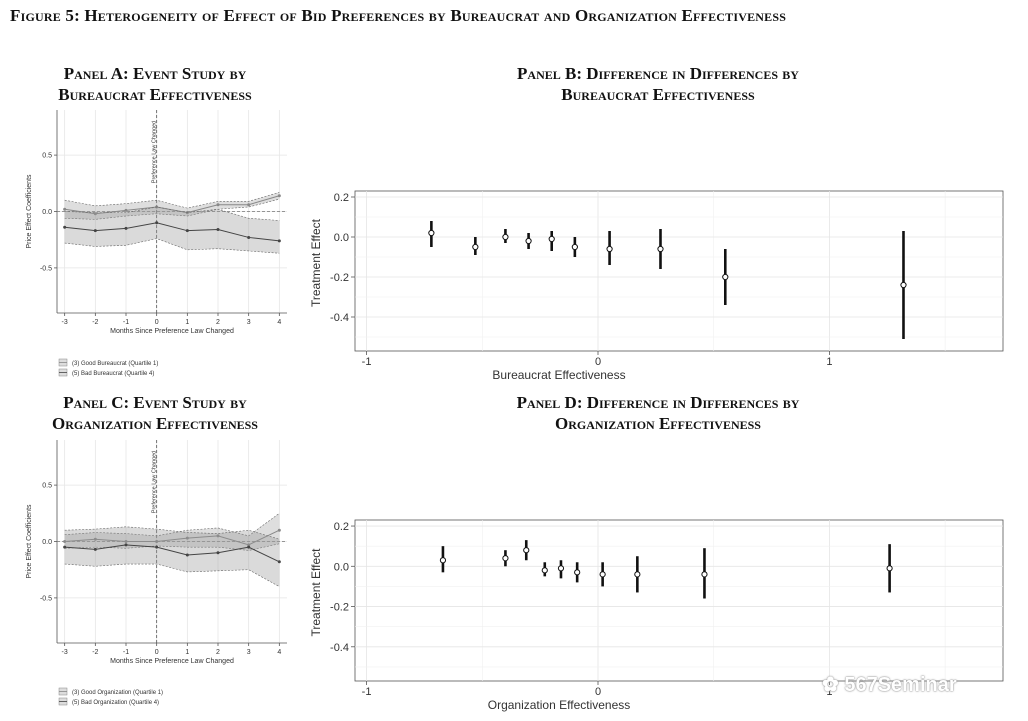  I want to click on panel_d-x-axis-label: Organization Effectiveness, so click(559, 705).